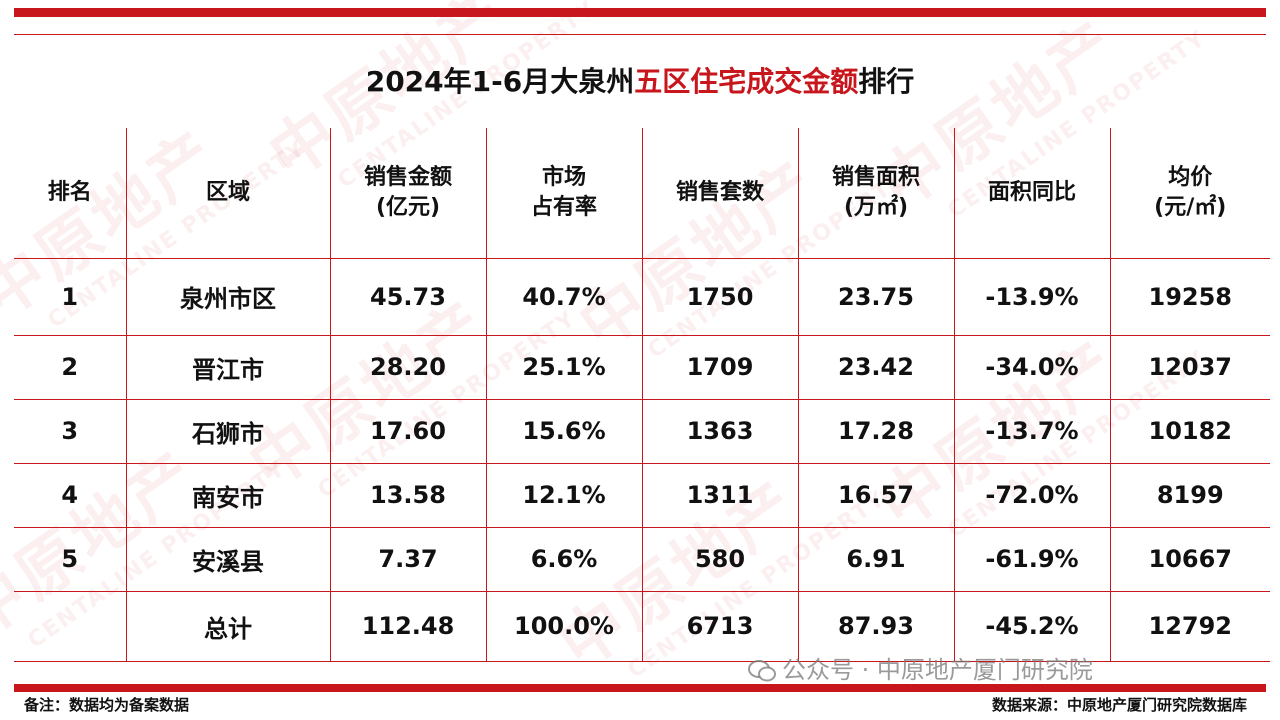 This screenshot has height=720, width=1280. Describe the element at coordinates (937, 670) in the screenshot. I see `wechat-account-label: 公众号 · 中原地产厦门研究院` at that location.